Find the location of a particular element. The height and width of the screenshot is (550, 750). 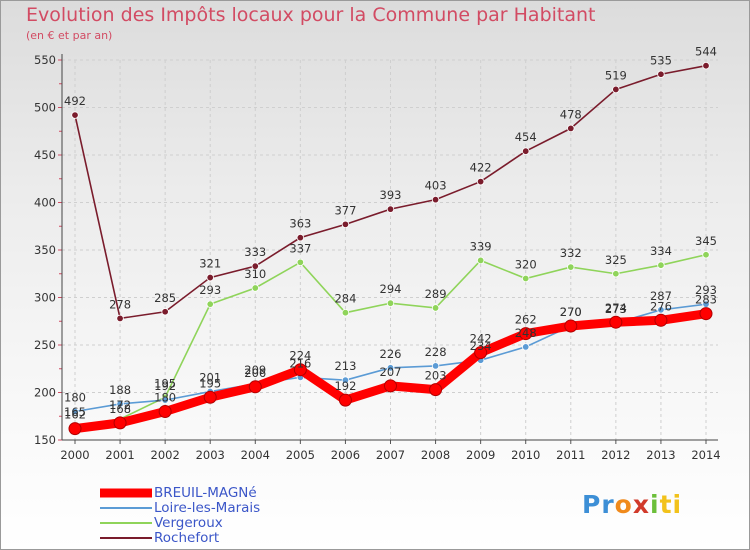

x-tick-label: 2010 is located at coordinates (525, 455).